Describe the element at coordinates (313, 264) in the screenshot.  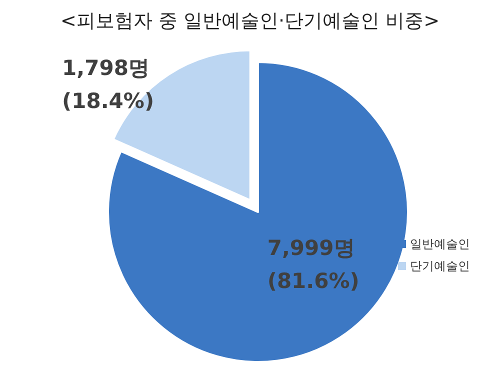
I see `data-label: 7,999명 (81.6%)` at that location.